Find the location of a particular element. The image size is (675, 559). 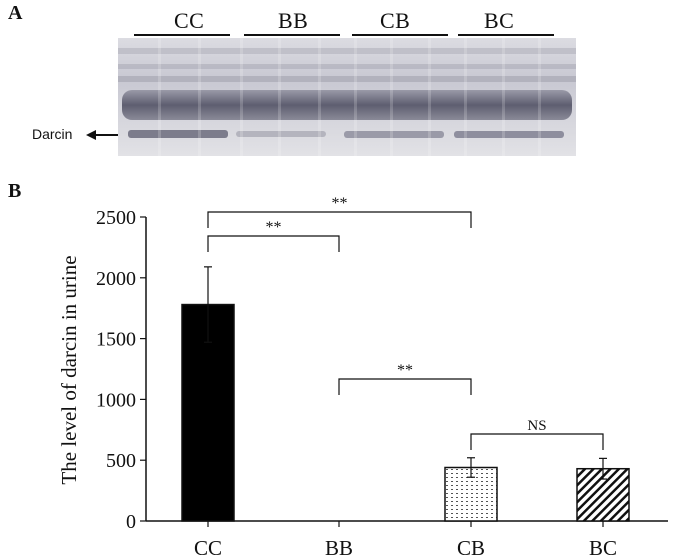

darcin-band-label: Darcin is located at coordinates (52, 134).